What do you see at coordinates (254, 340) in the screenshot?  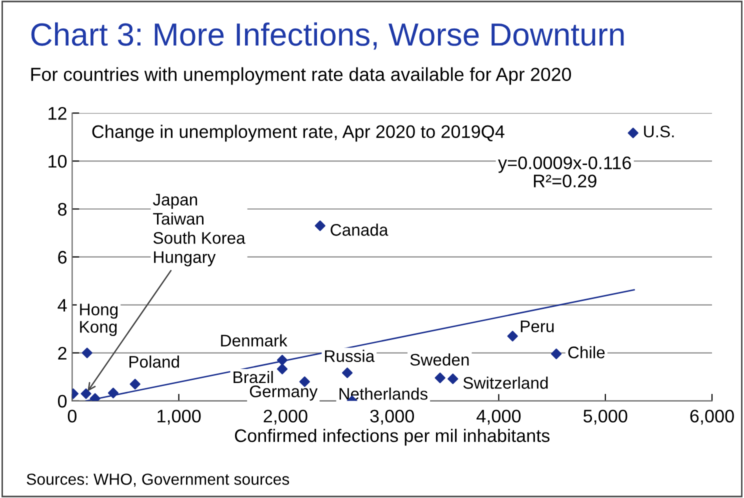 I see `annotation: Denmark` at bounding box center [254, 340].